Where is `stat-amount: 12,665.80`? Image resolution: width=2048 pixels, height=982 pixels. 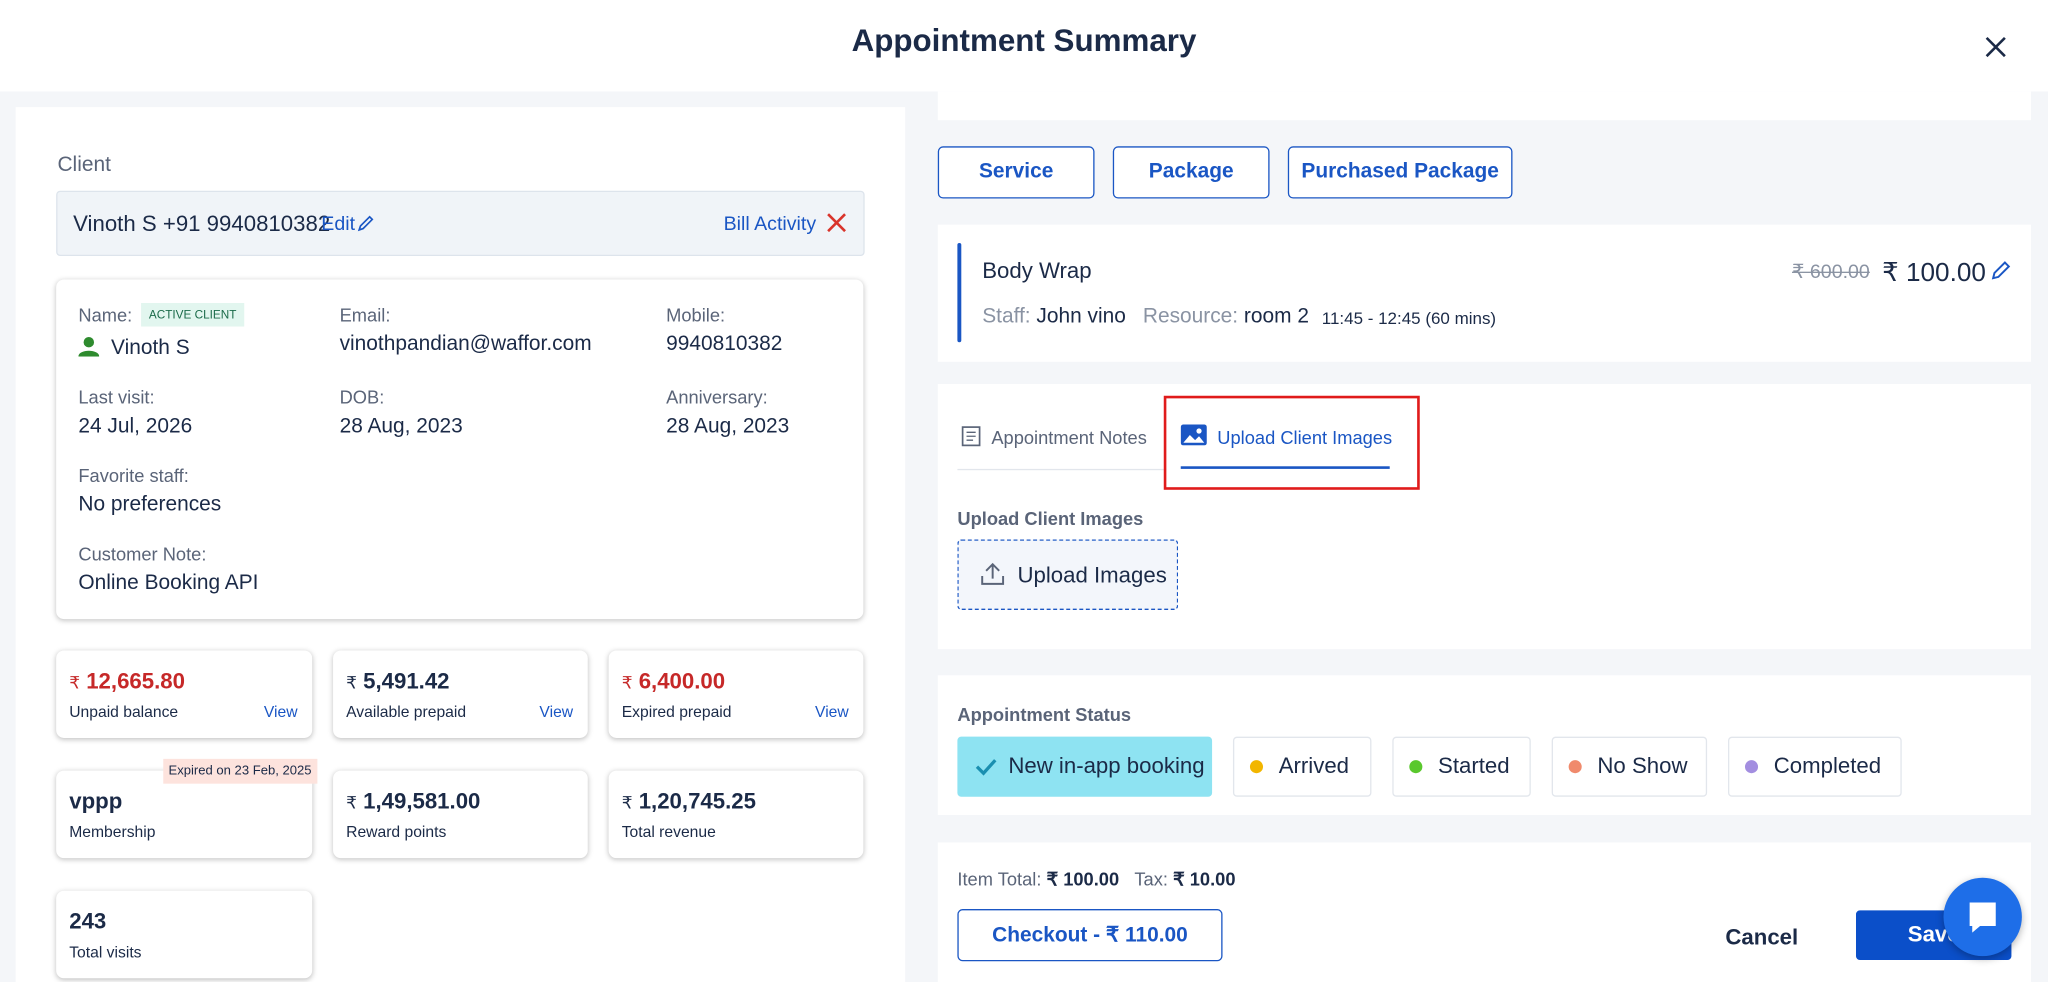 stat-amount: 12,665.80 is located at coordinates (135, 681).